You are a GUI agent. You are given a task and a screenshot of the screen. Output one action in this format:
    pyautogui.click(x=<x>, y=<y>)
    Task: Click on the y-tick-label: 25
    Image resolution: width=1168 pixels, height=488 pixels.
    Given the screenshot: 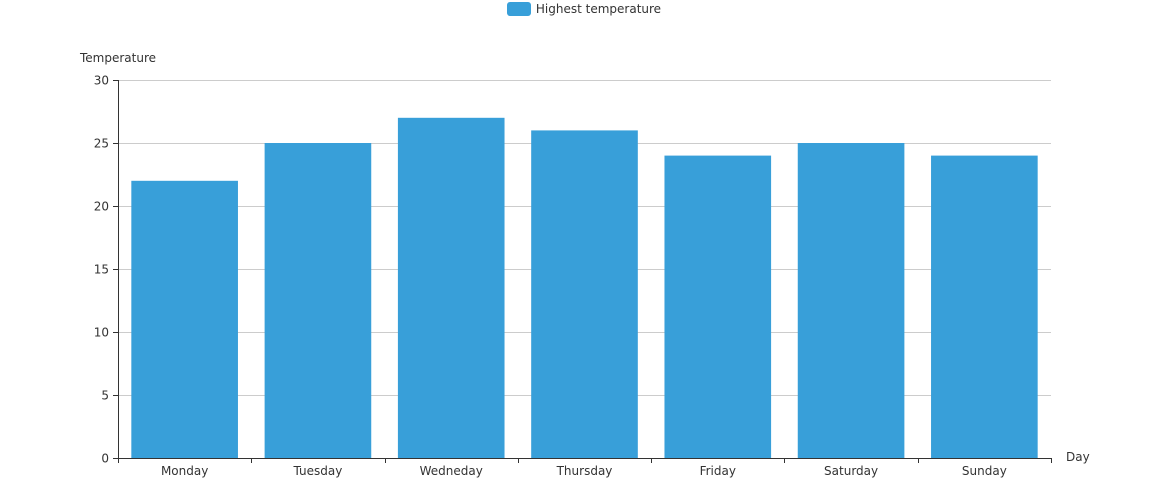 What is the action you would take?
    pyautogui.click(x=101, y=144)
    